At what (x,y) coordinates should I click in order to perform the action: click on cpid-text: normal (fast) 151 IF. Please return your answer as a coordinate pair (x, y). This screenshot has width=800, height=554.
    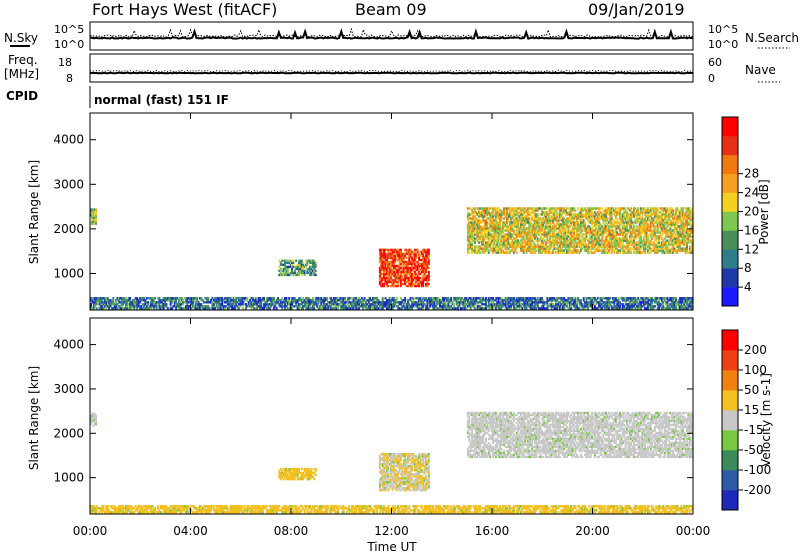
    Looking at the image, I should click on (161, 100).